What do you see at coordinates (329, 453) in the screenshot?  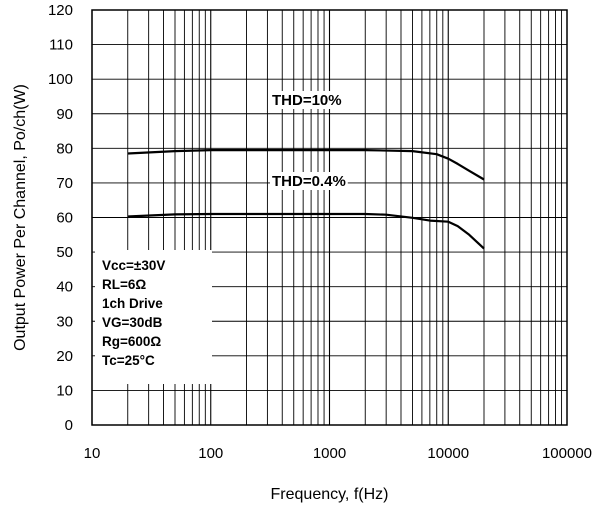 I see `x-tick-label: 1000` at bounding box center [329, 453].